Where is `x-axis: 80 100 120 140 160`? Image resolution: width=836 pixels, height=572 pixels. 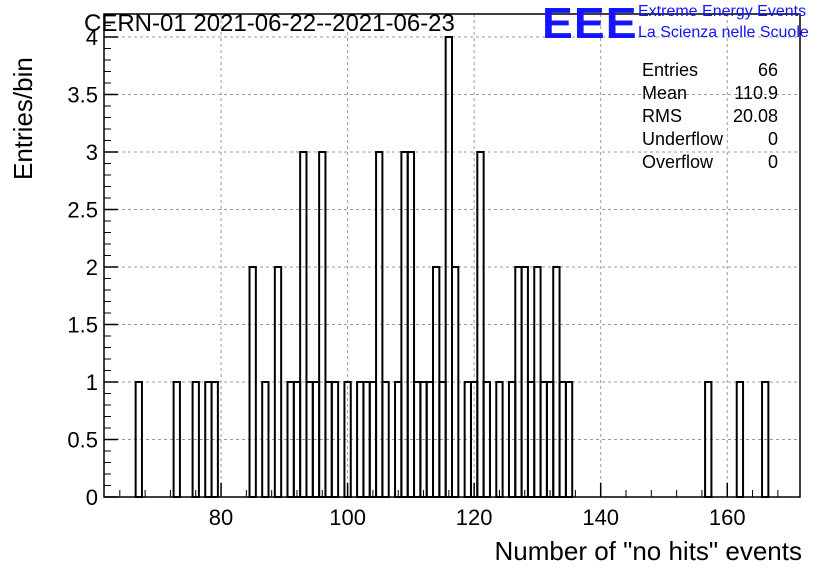
x-axis: 80 100 120 140 160 is located at coordinates (449, 506).